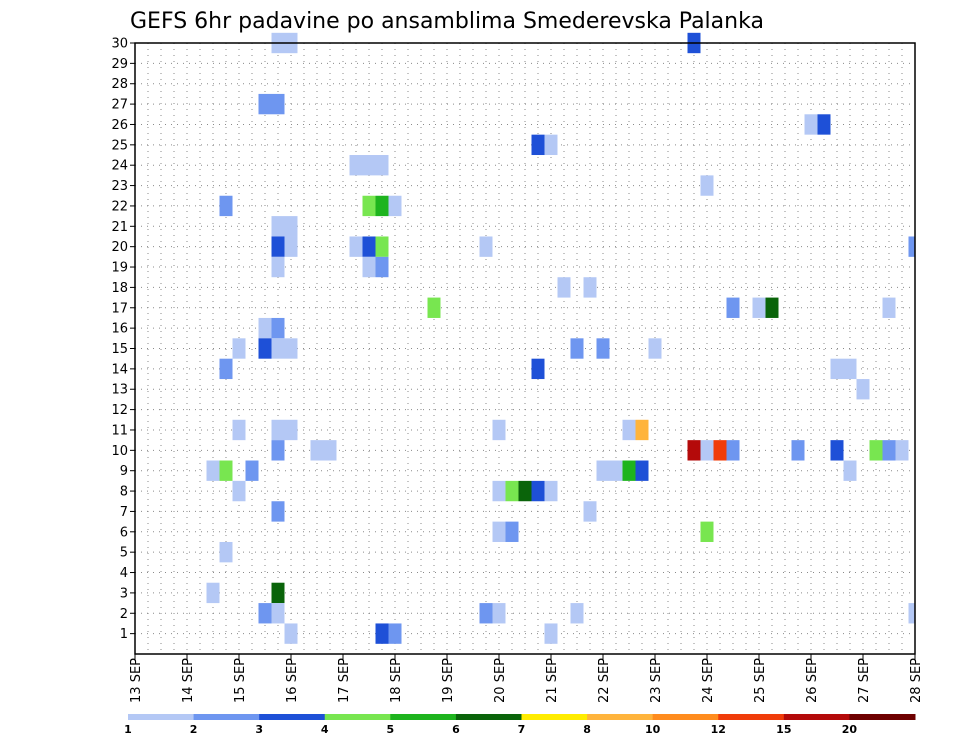 The image size is (960, 742). What do you see at coordinates (325, 729) in the screenshot?
I see `colorbar-label: 4` at bounding box center [325, 729].